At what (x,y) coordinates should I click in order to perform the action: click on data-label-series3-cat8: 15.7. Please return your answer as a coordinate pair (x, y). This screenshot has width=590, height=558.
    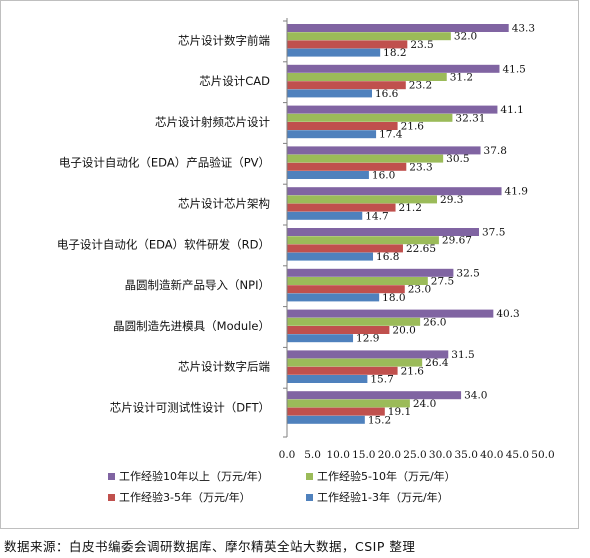
    Looking at the image, I should click on (381, 380).